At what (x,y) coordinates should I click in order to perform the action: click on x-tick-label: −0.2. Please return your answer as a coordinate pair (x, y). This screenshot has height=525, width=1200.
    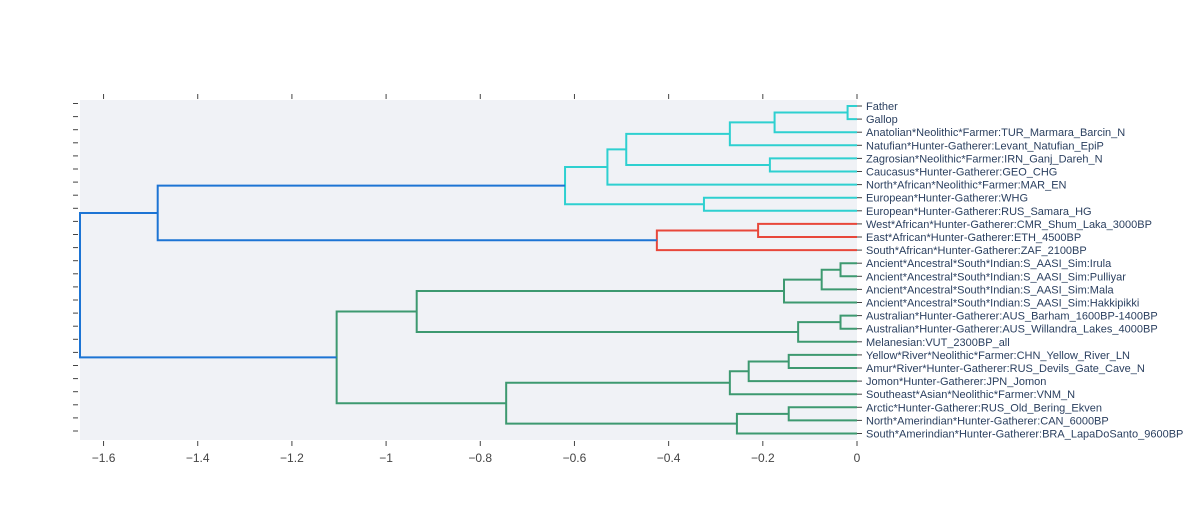
    Looking at the image, I should click on (763, 458).